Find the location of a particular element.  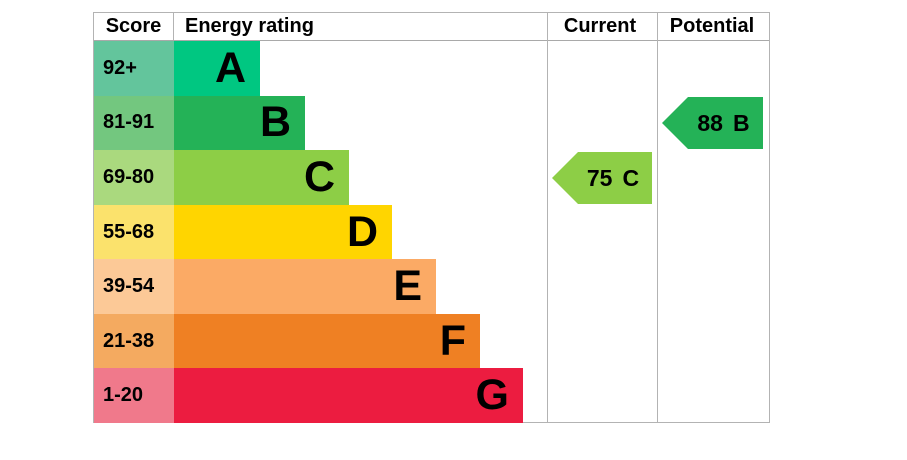

band-row-f: 21-38 F is located at coordinates (431, 341).